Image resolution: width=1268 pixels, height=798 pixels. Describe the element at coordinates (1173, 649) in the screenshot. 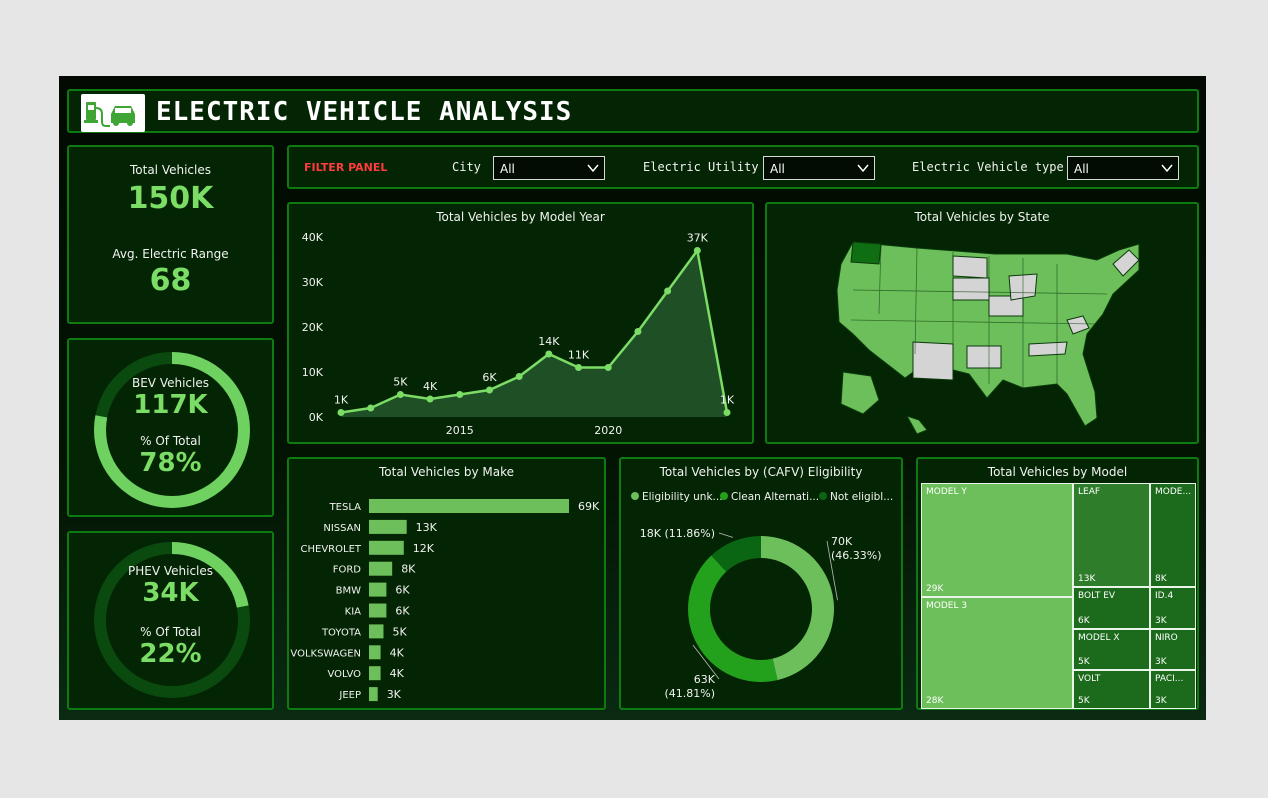

I see `treemap-cell: NIRO 3K` at that location.